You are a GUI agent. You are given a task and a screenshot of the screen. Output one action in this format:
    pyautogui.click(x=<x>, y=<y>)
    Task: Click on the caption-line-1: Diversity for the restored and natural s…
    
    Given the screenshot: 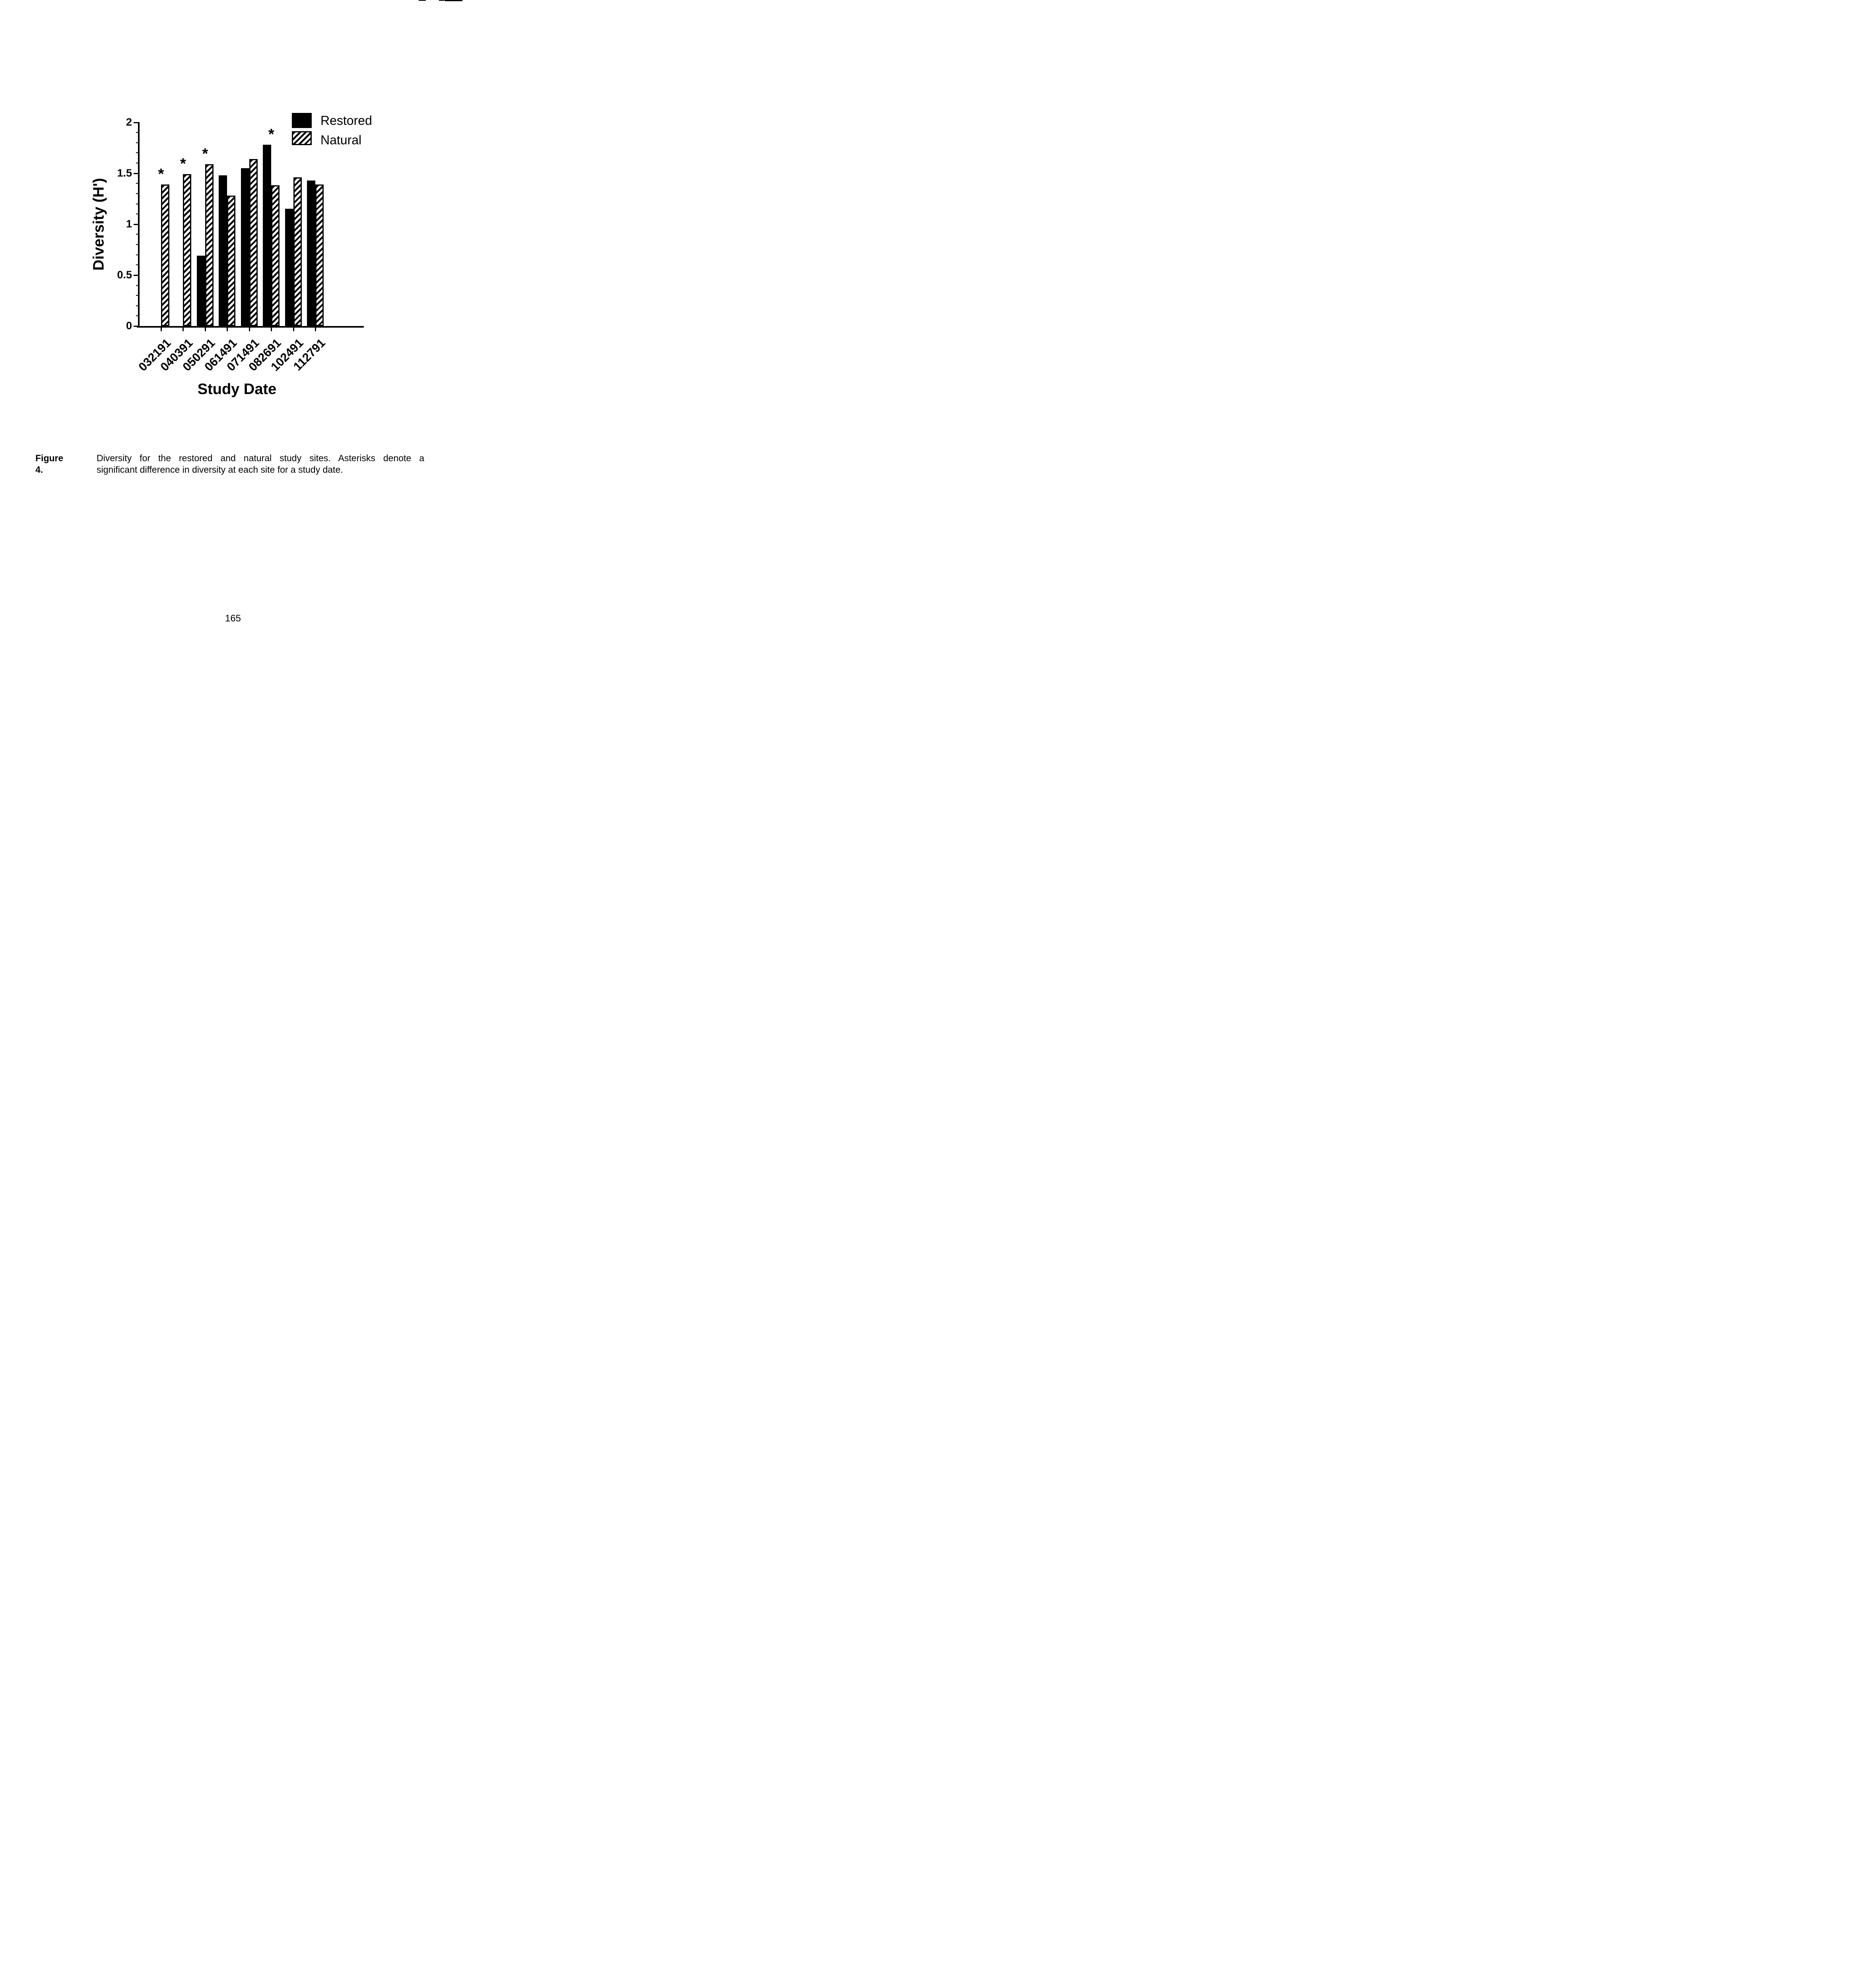 What is the action you would take?
    pyautogui.click(x=260, y=458)
    